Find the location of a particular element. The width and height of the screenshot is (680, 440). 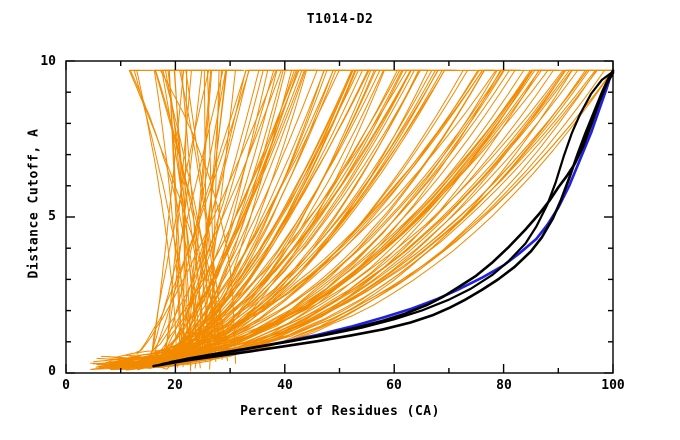

x-tick-label-40: 40 is located at coordinates (285, 385).